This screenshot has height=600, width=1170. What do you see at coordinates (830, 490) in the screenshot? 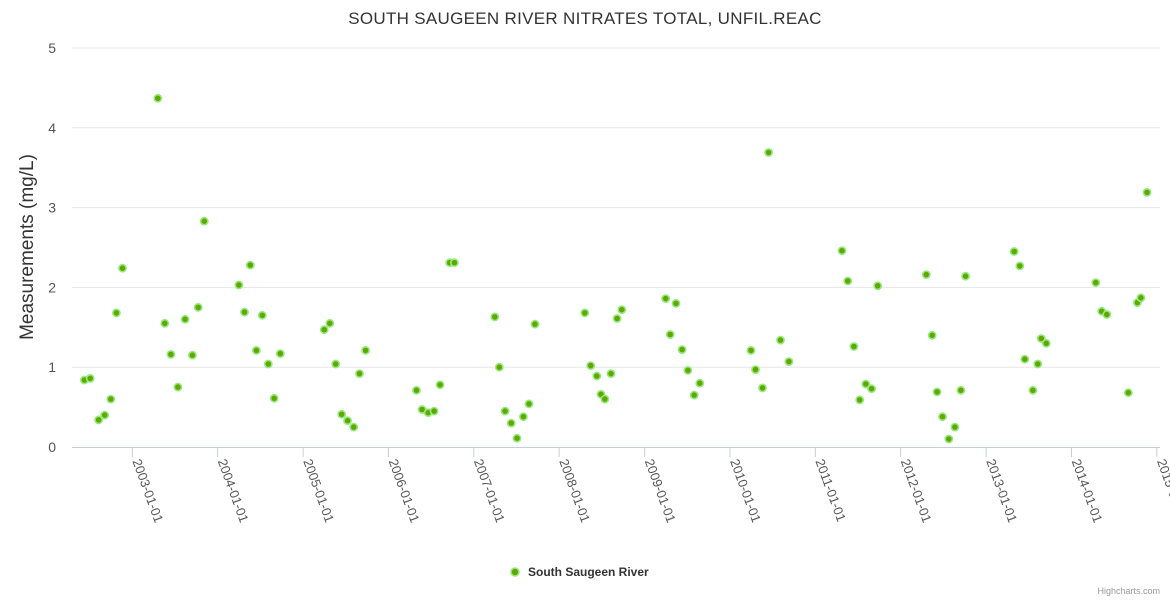
I see `x-tick-label: 2011-01-01` at bounding box center [830, 490].